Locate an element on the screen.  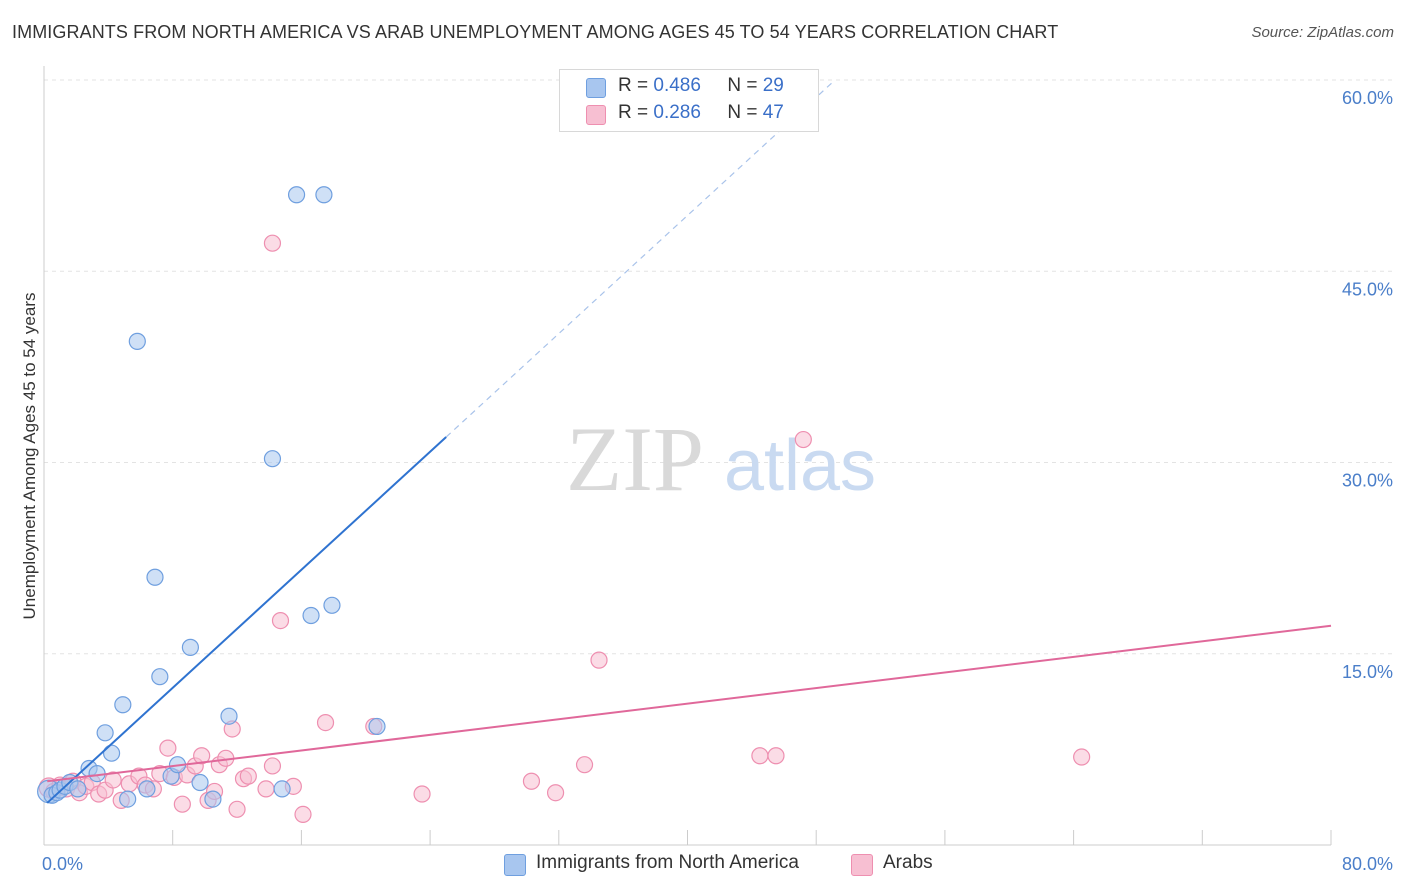
x-tick-label: 80.0% is located at coordinates (1367, 864).